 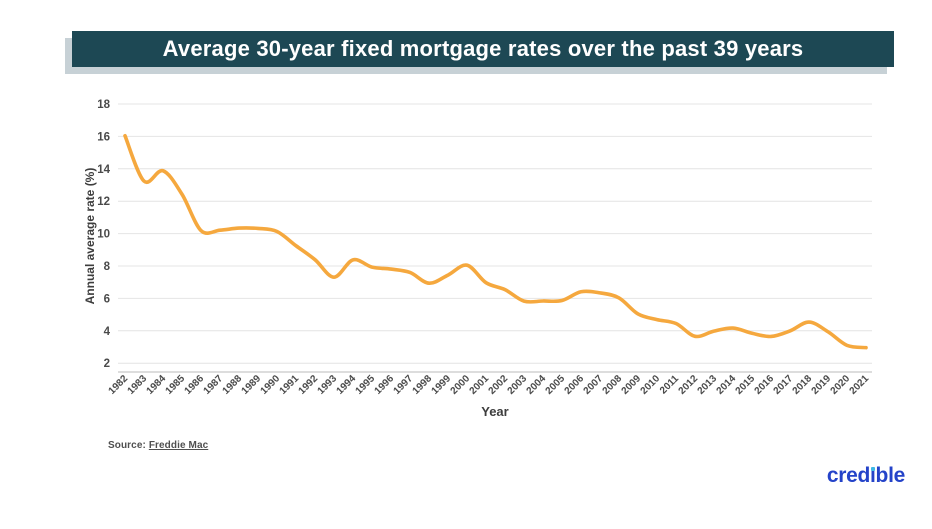 I want to click on x-tick-label: 2001, so click(x=480, y=385).